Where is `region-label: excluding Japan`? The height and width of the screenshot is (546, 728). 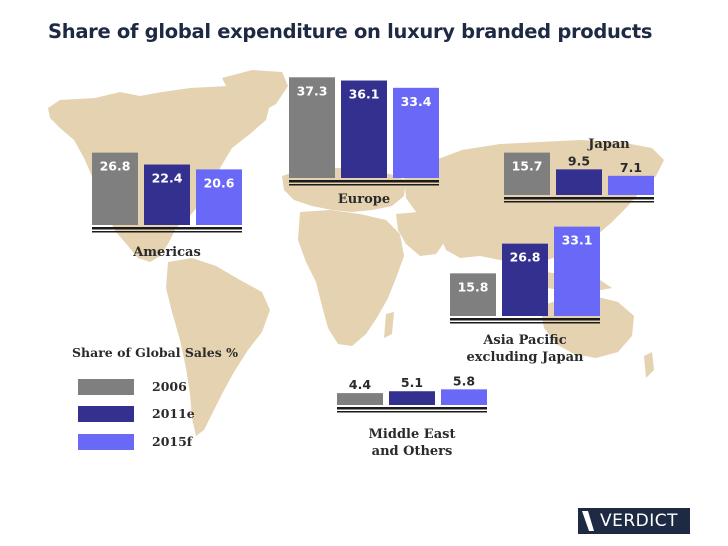
region-label: excluding Japan is located at coordinates (526, 357).